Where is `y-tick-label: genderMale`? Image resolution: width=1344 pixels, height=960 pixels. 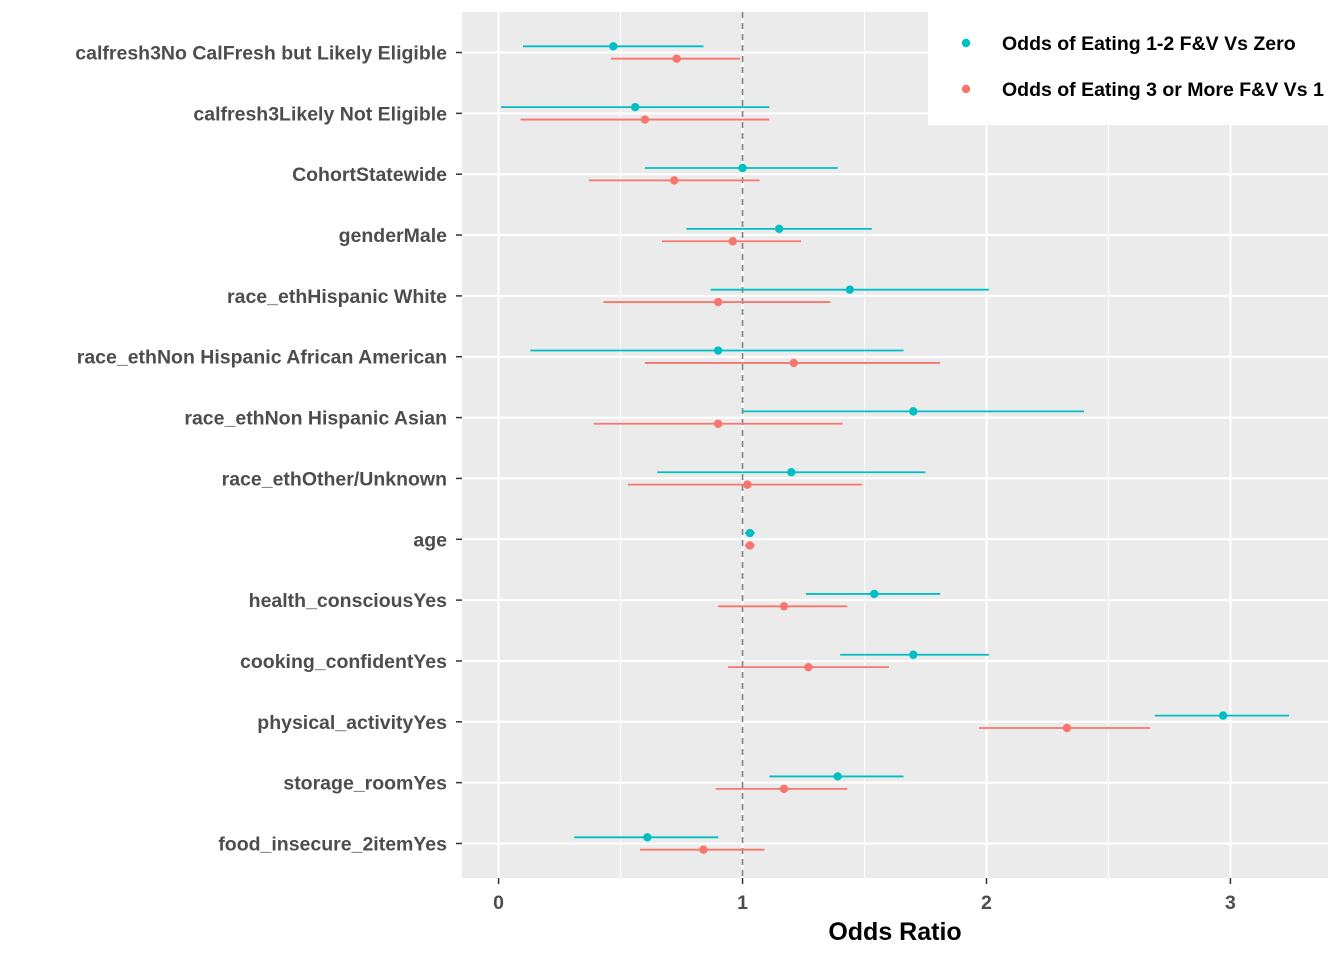 y-tick-label: genderMale is located at coordinates (393, 236).